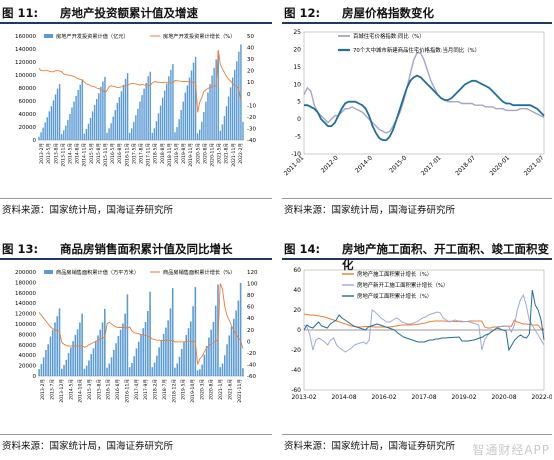 Image resolution: width=554 pixels, height=460 pixels. Describe the element at coordinates (56, 153) in the screenshot. I see `x-tick-label: 2013-8月` at that location.